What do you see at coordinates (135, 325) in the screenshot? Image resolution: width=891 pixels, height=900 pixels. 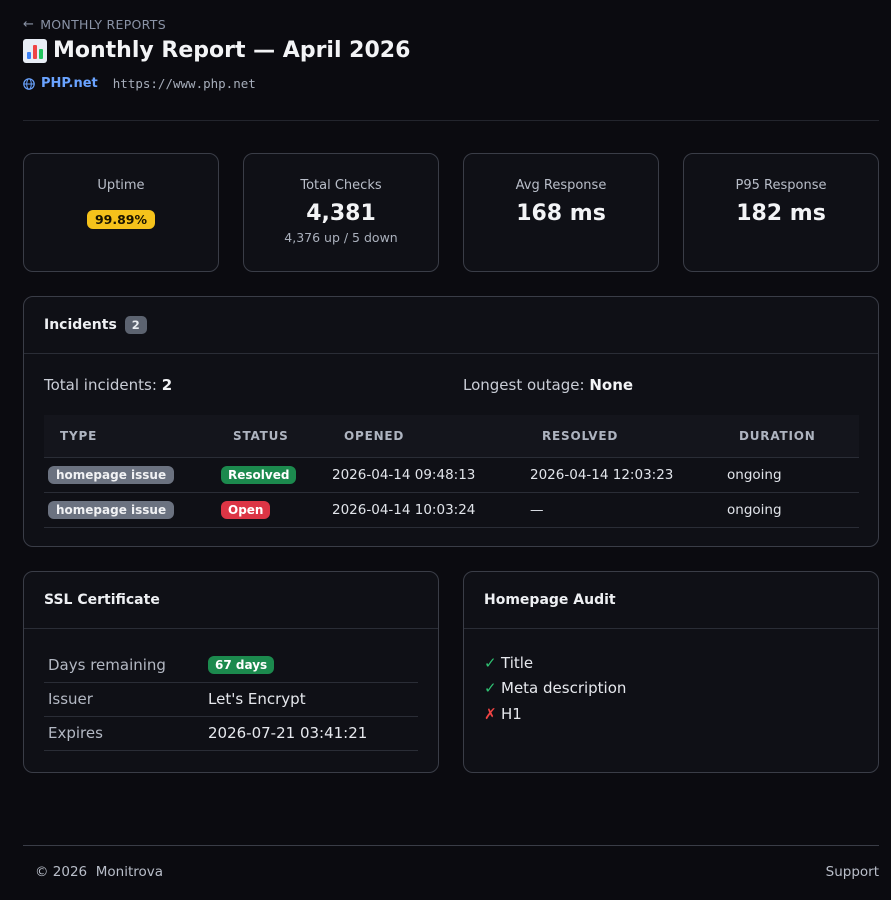 I see `incidents-count-badge: 2` at bounding box center [135, 325].